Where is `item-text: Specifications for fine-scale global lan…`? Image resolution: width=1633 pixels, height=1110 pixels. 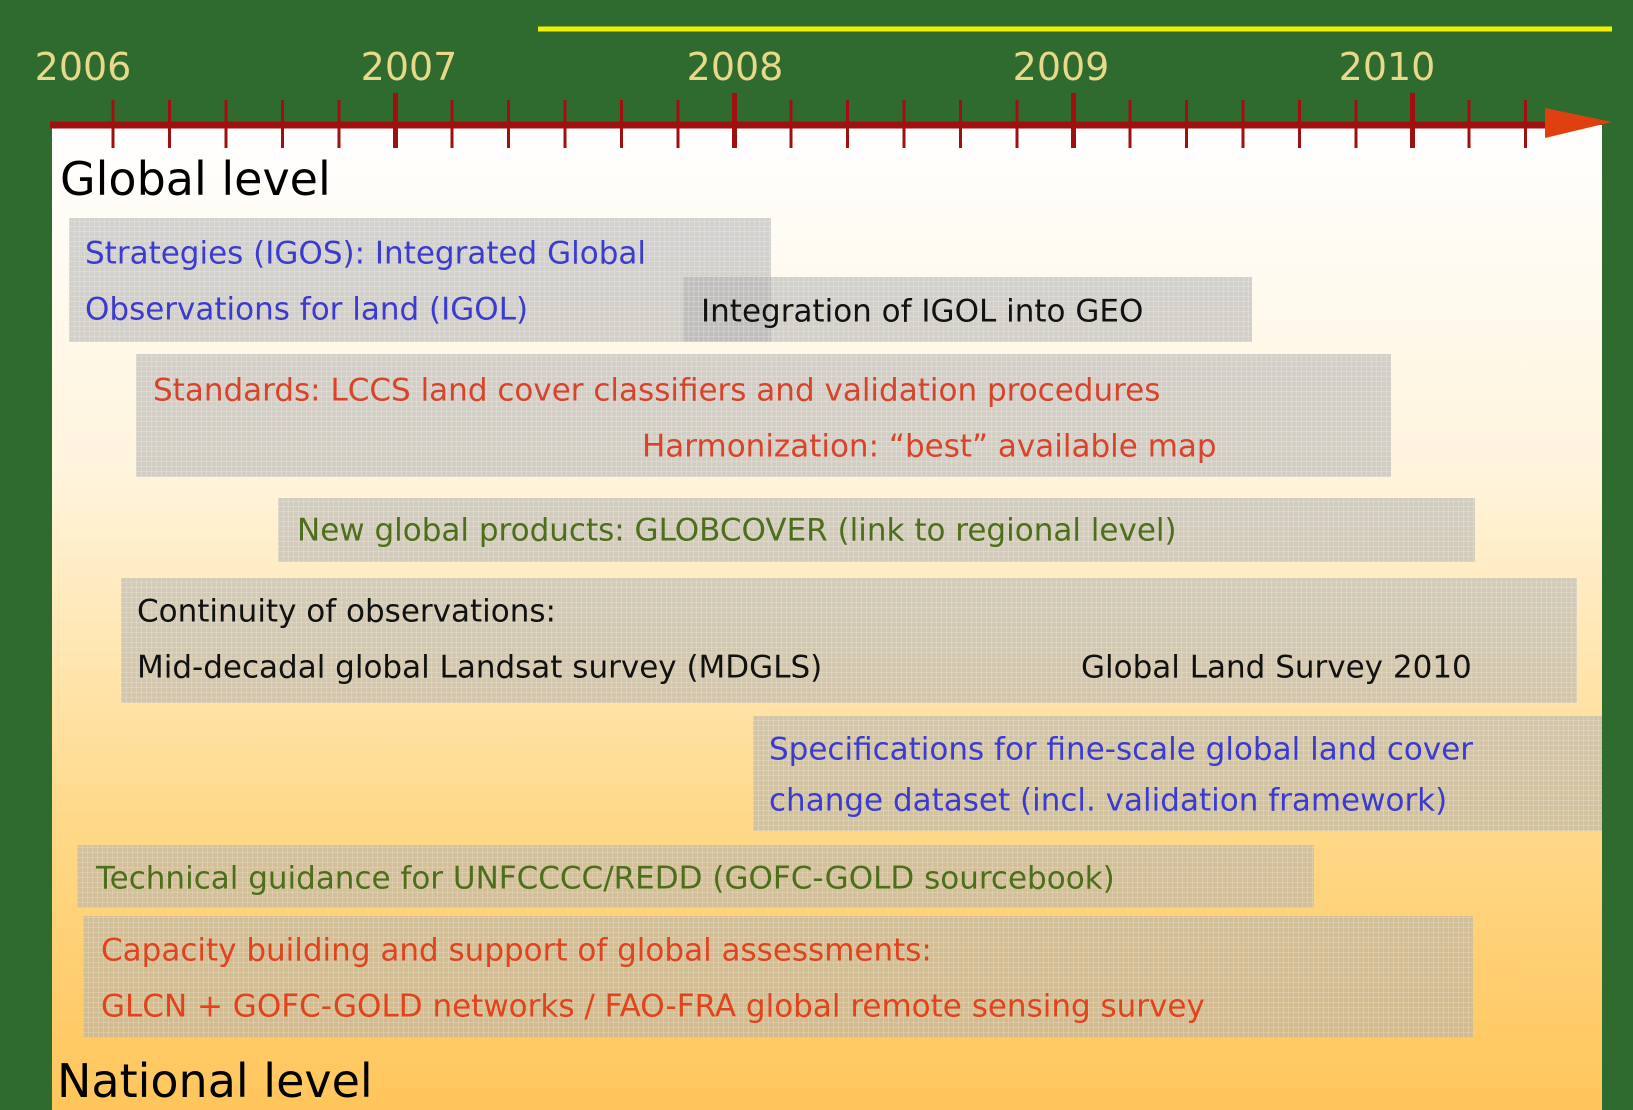
item-text: Specifications for fine-scale global lan… is located at coordinates (1121, 749).